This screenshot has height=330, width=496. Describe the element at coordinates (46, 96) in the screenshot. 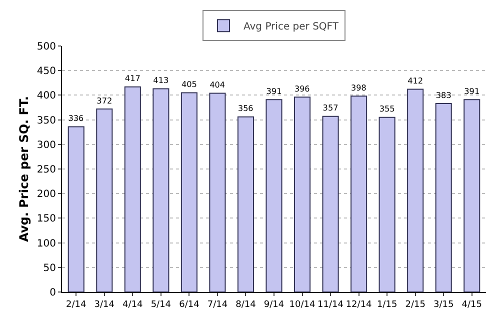

I see `y-tick-label: 400` at that location.